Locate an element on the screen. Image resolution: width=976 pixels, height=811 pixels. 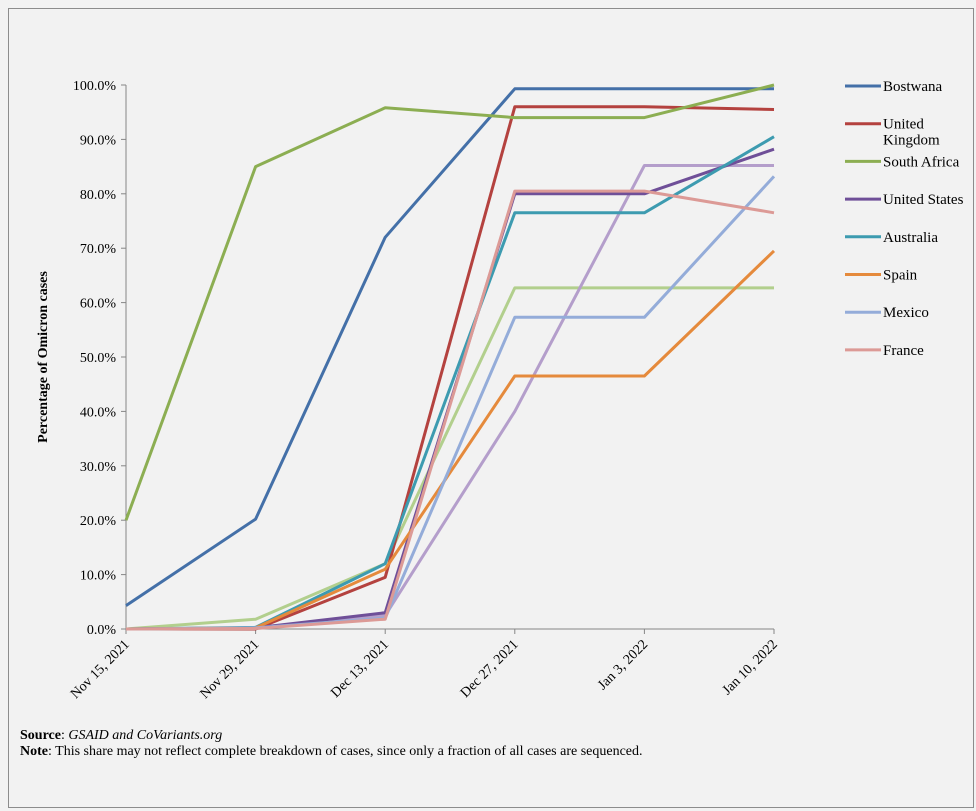
legend-label: United States is located at coordinates (923, 200).